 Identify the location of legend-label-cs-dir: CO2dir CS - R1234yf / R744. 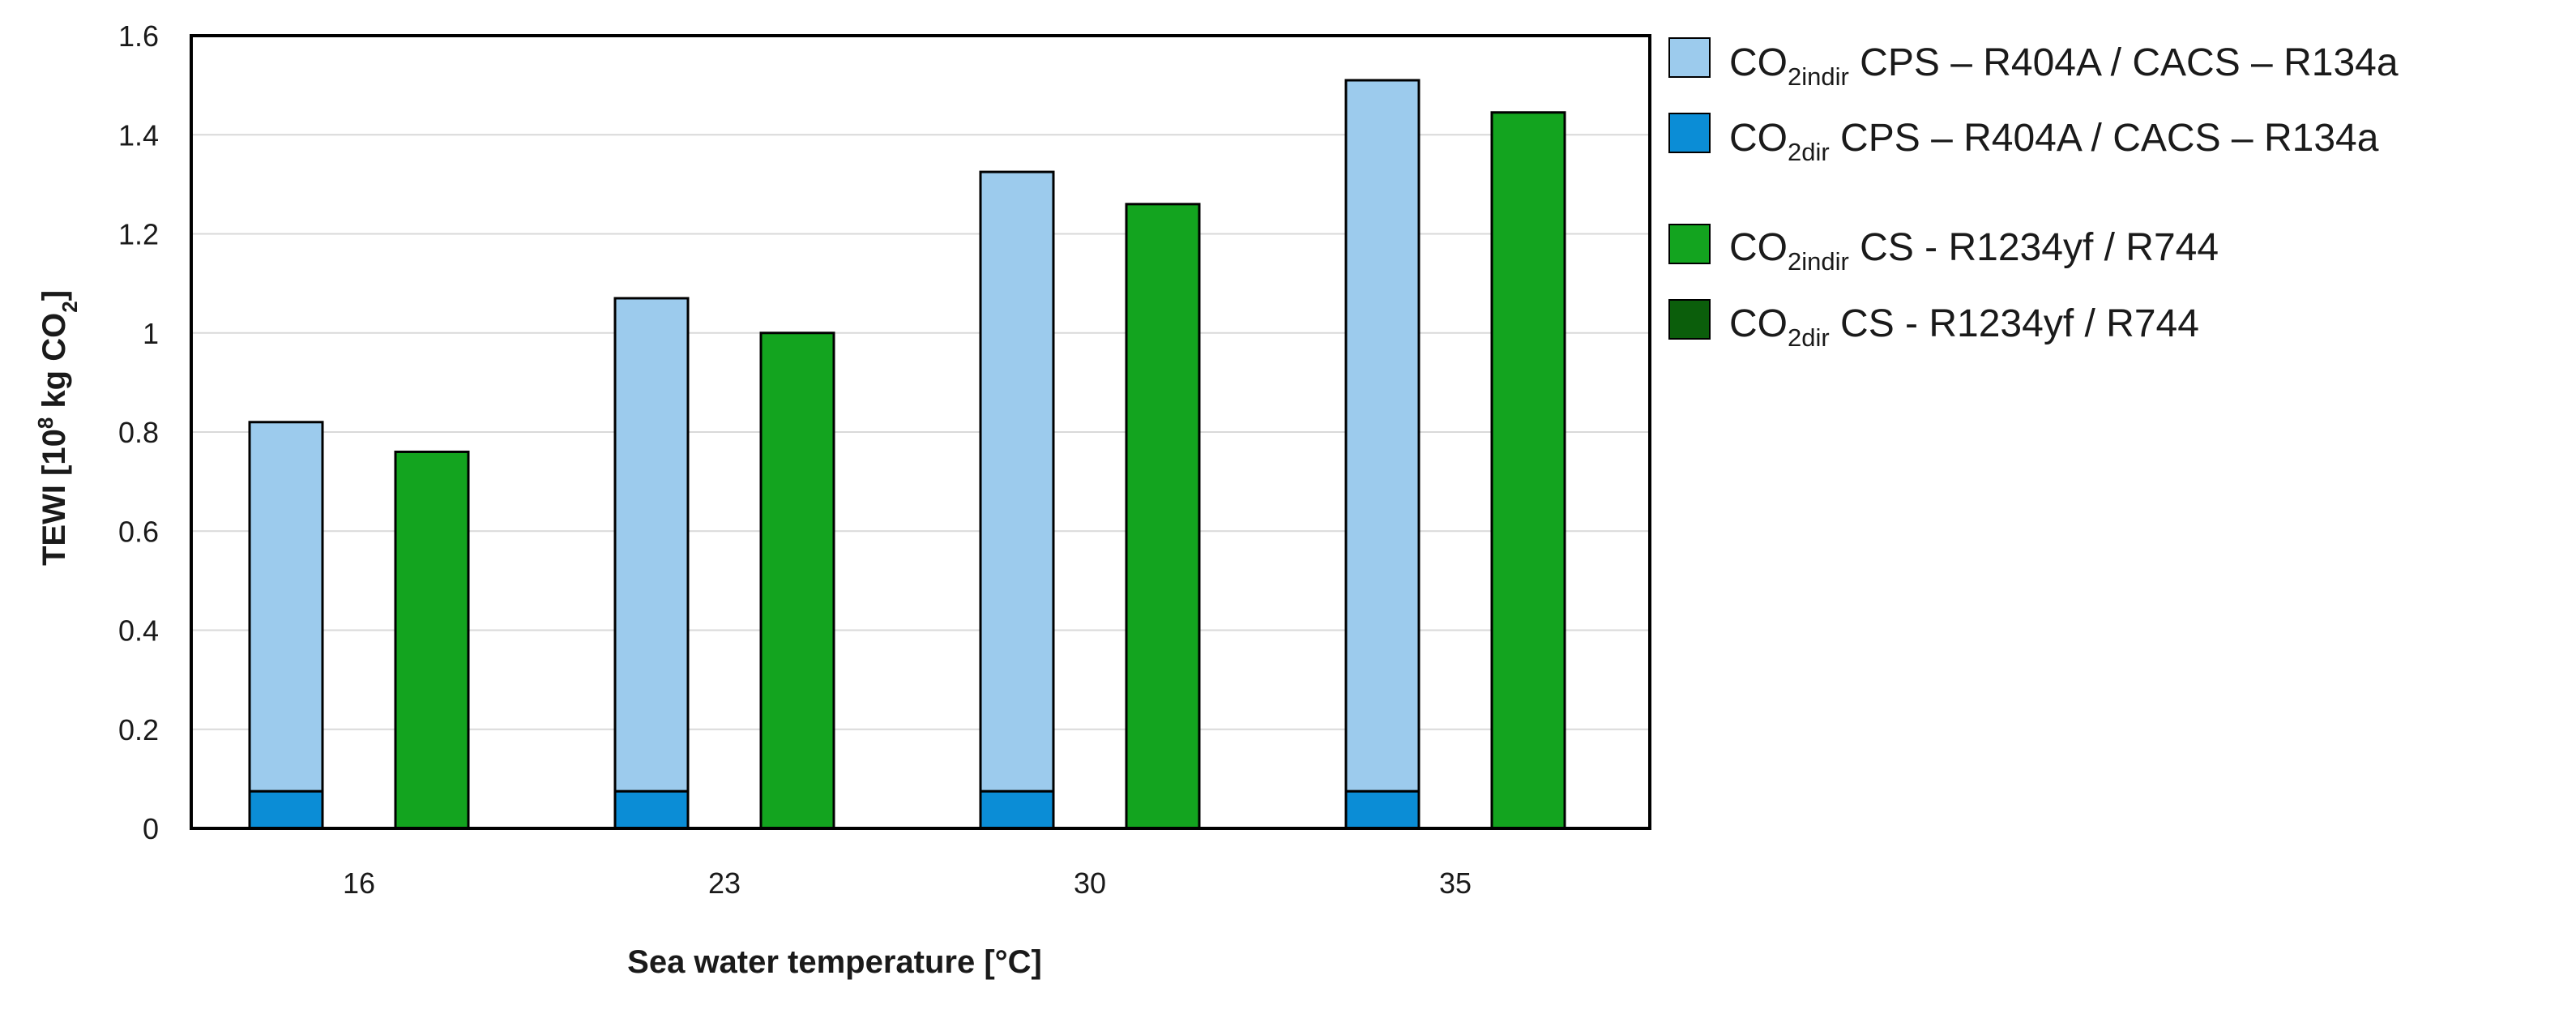
(1964, 327).